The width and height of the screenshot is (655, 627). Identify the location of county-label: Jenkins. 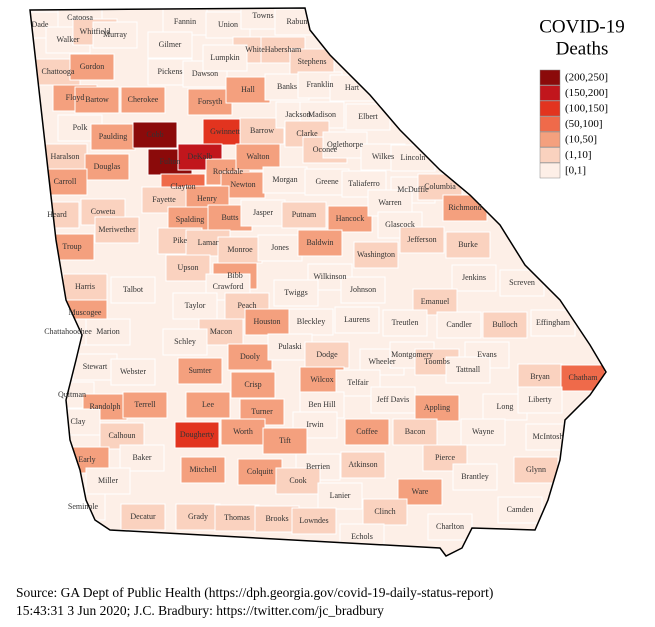
(474, 277).